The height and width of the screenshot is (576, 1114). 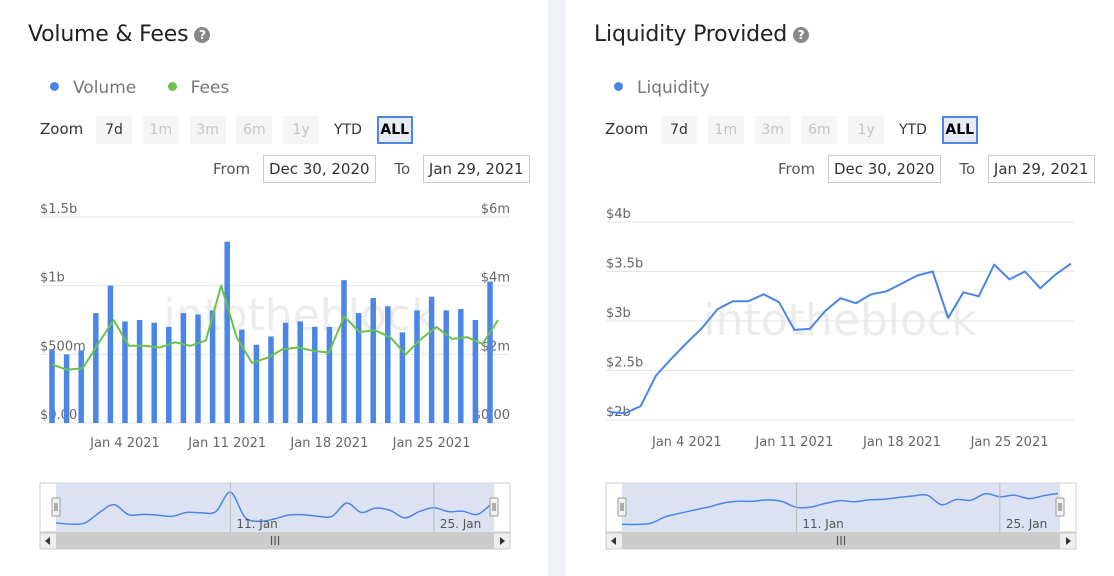 I want to click on legend-label: Fees, so click(x=210, y=88).